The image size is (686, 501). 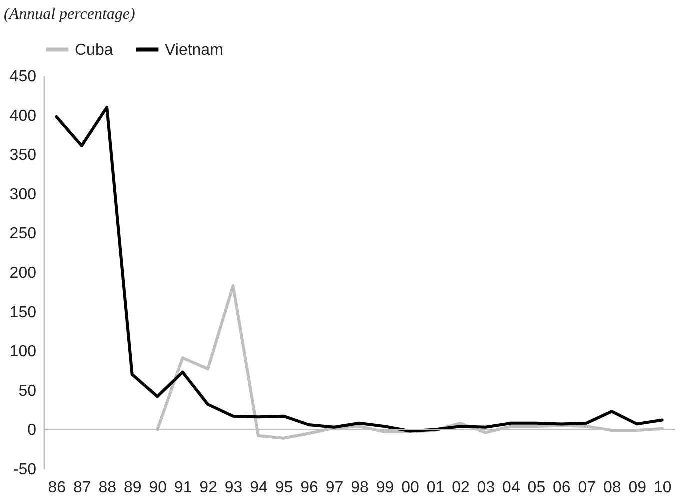 What do you see at coordinates (27, 391) in the screenshot?
I see `y-tick-label: 50` at bounding box center [27, 391].